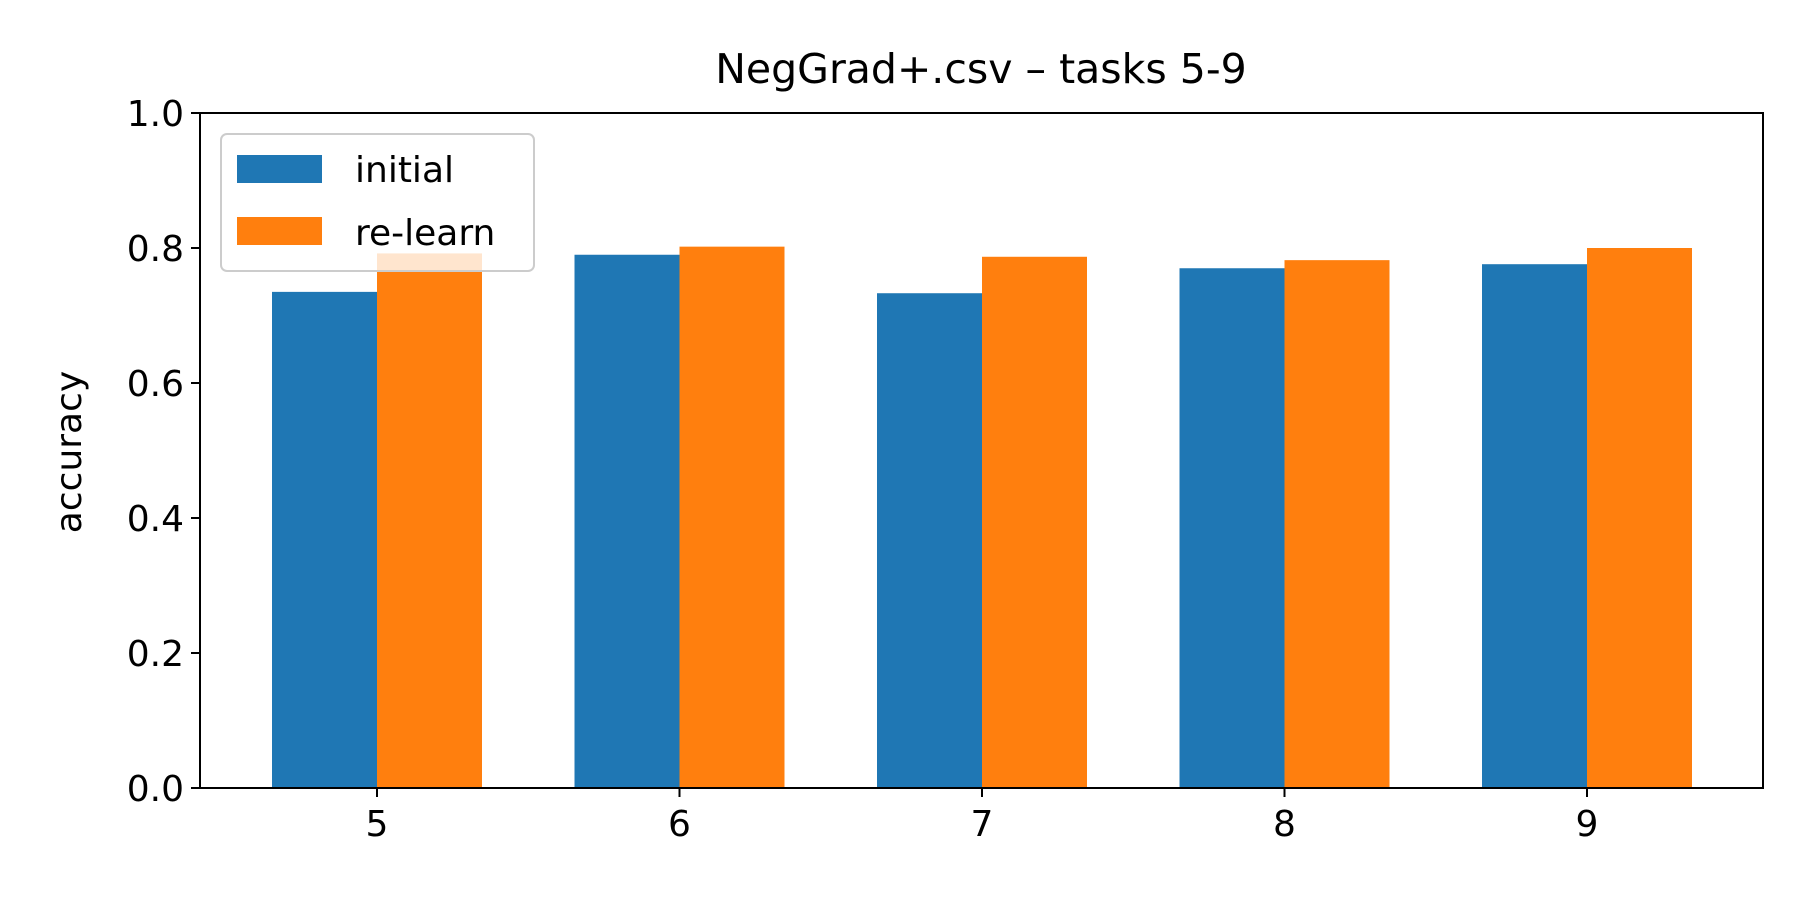 This screenshot has height=905, width=1800. I want to click on y-tick-label-0.6: 0.6, so click(155, 384).